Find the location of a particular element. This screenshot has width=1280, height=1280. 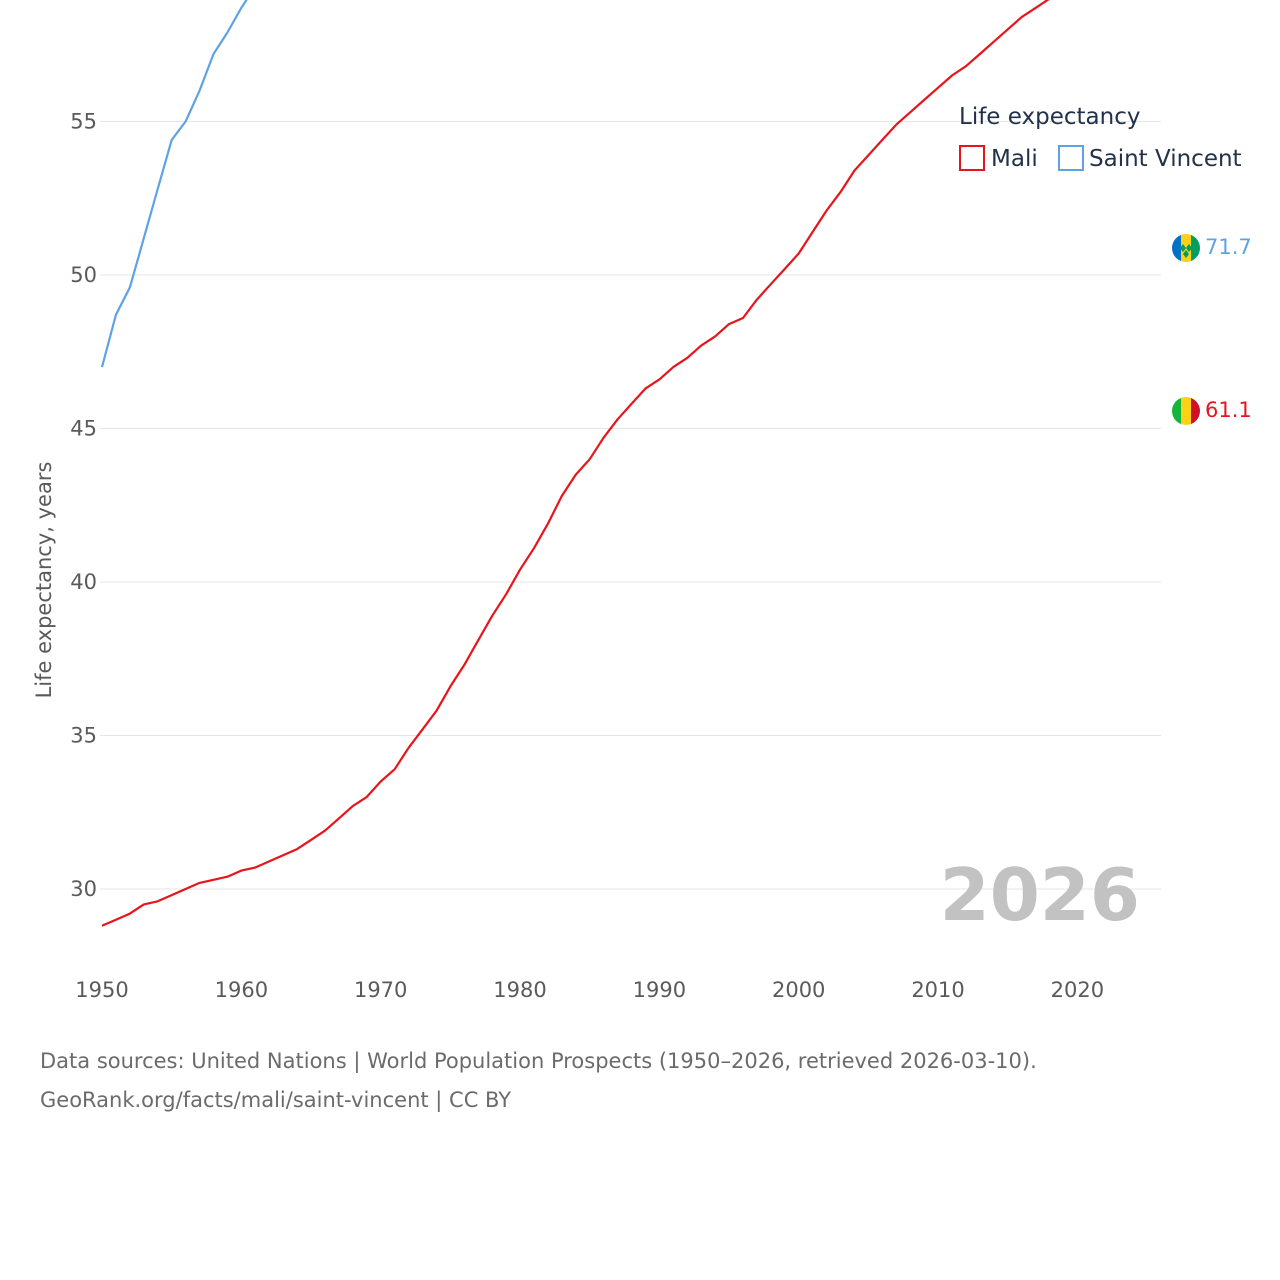

y-tick-label: 40 is located at coordinates (83, 582).